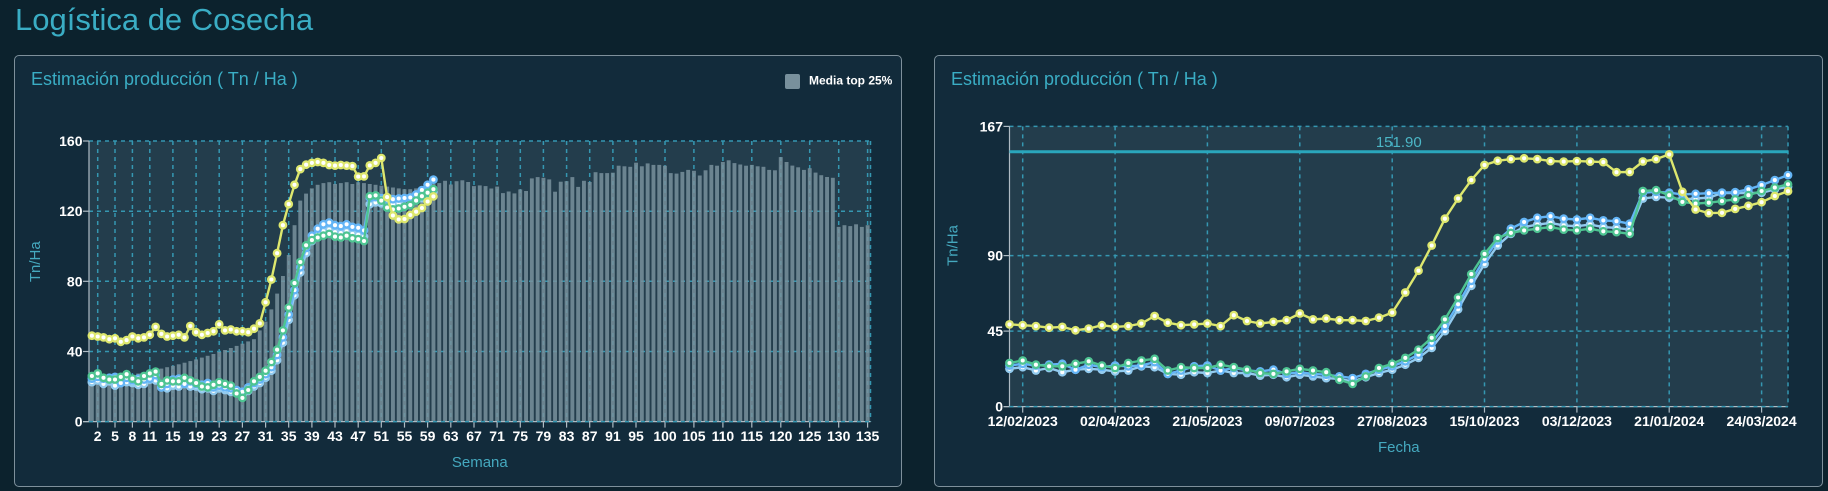 The image size is (1828, 491). Describe the element at coordinates (382, 436) in the screenshot. I see `svg-text: 51` at that location.